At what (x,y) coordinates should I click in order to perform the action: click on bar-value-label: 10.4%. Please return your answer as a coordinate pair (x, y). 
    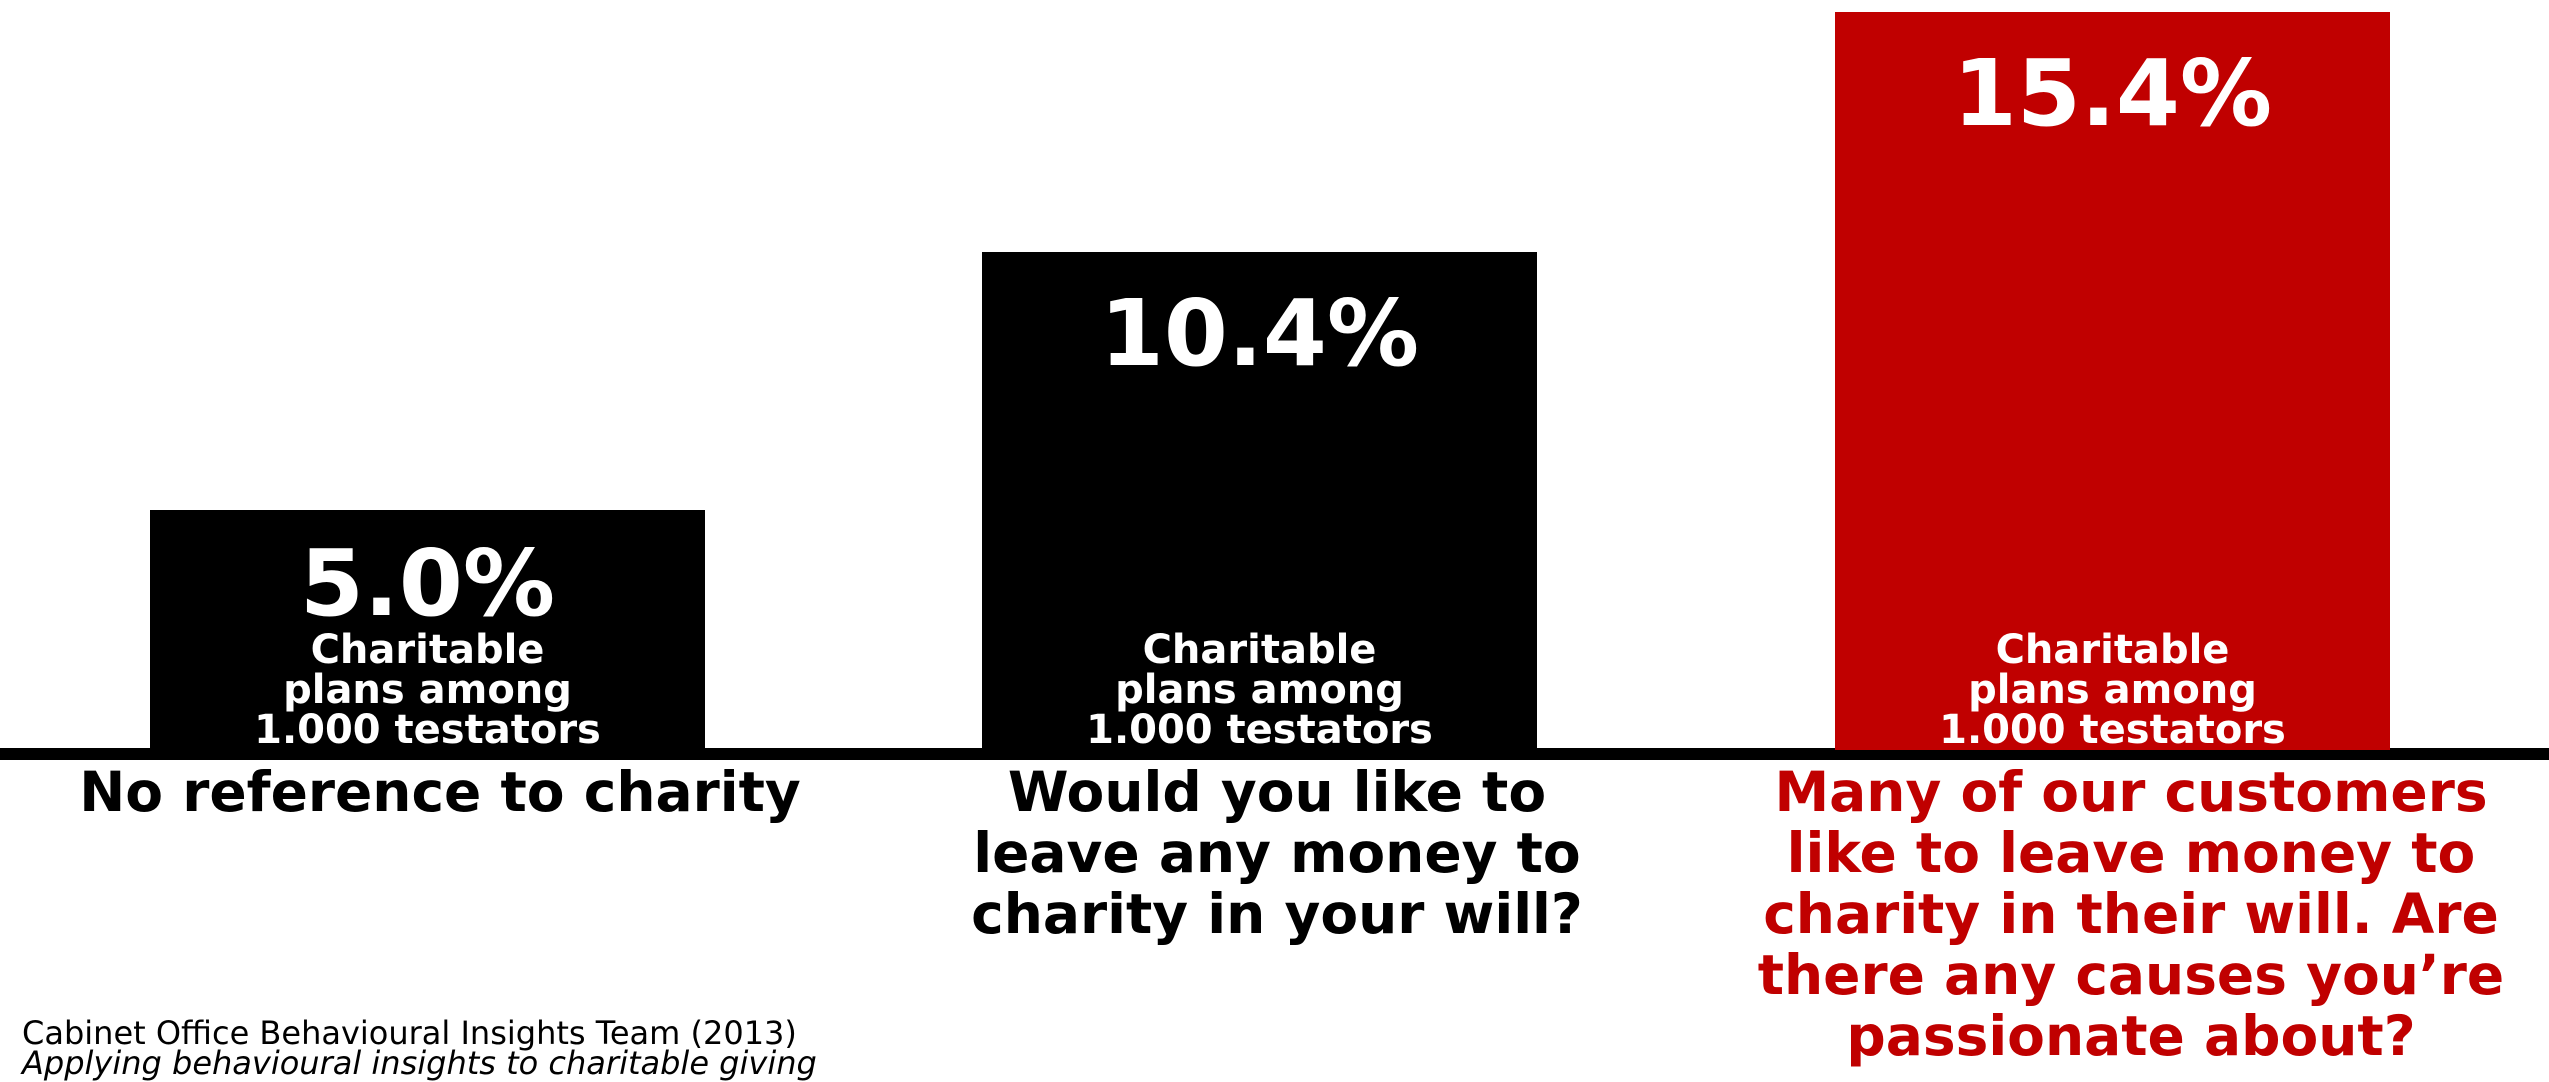
    Looking at the image, I should click on (1259, 333).